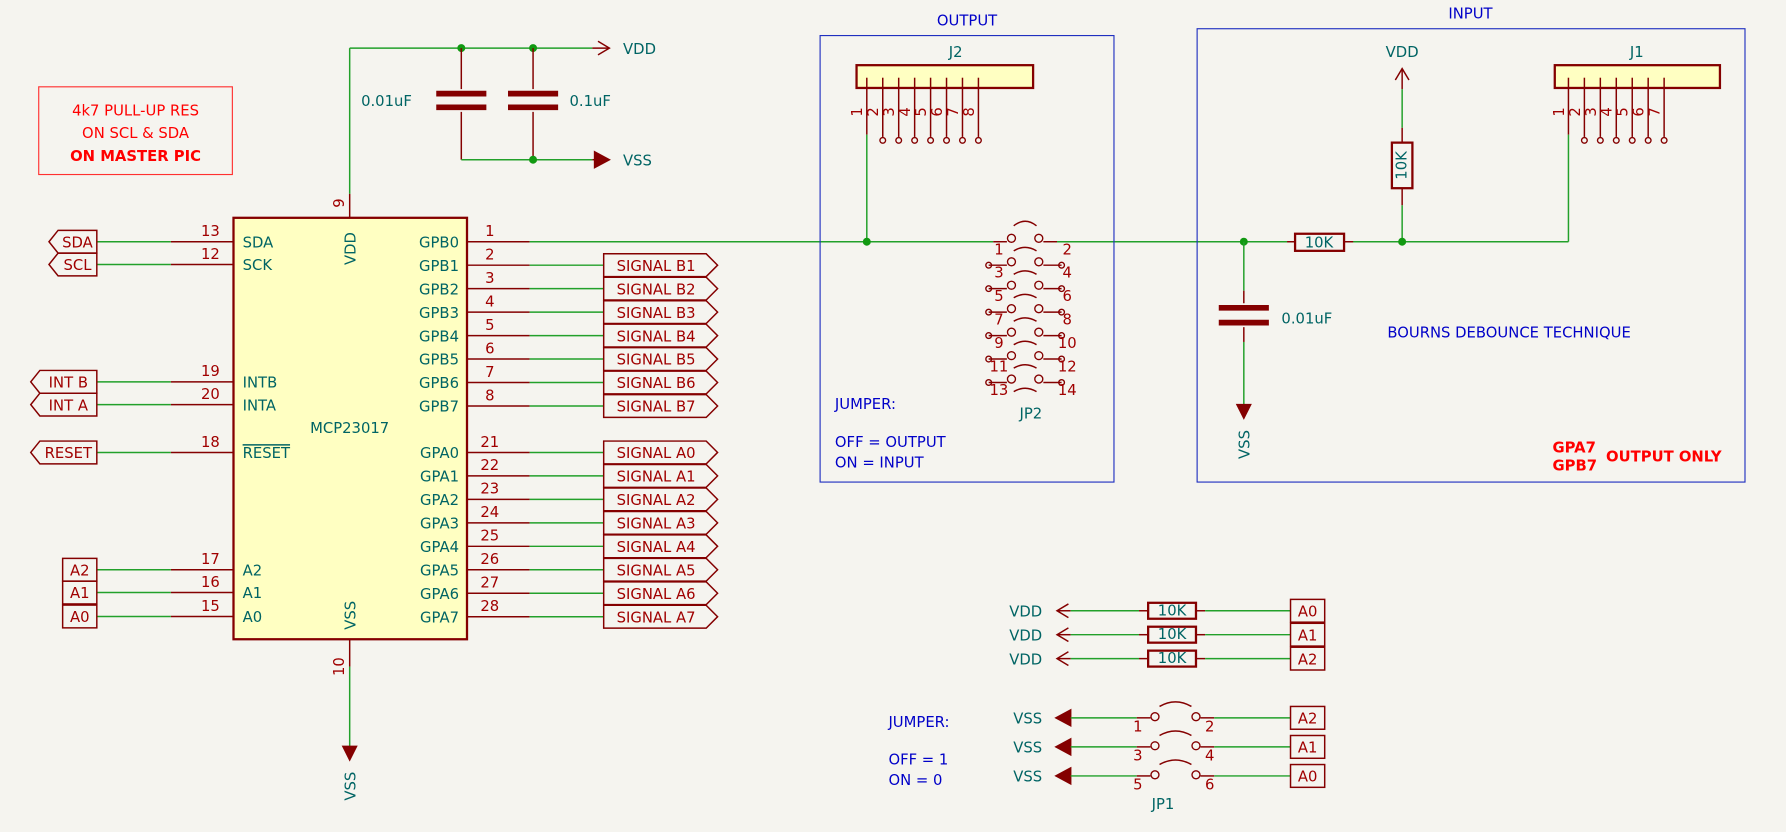 This screenshot has height=832, width=1786. Describe the element at coordinates (439, 289) in the screenshot. I see `pin-name: GPB2` at that location.